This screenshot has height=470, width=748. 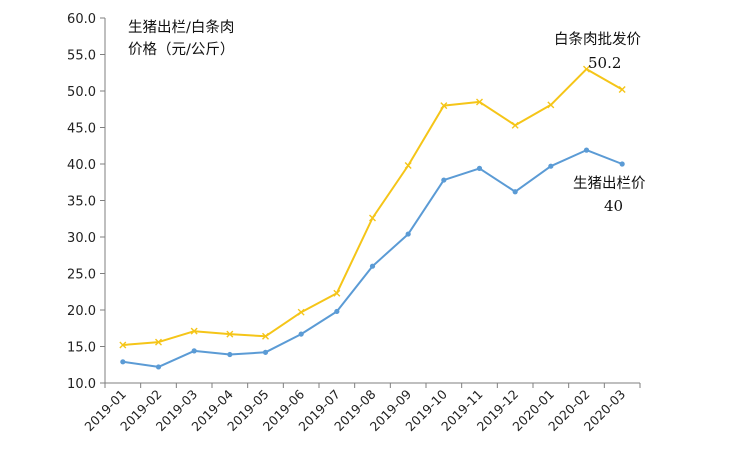 I want to click on y-tick-label: 10.0, so click(x=81, y=384).